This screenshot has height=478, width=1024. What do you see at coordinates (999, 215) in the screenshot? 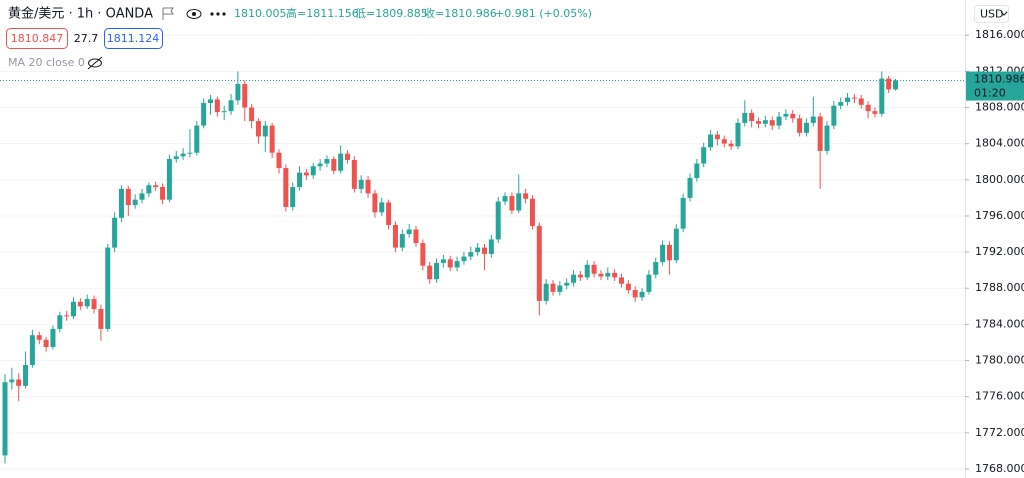
I see `y-tick-label: 1796.000` at bounding box center [999, 215].